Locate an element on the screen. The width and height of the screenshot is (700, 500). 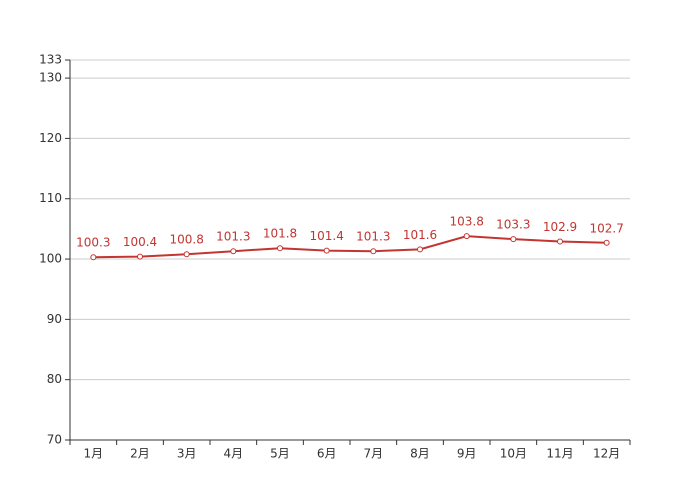
x-tick-label: 12月 is located at coordinates (606, 454).